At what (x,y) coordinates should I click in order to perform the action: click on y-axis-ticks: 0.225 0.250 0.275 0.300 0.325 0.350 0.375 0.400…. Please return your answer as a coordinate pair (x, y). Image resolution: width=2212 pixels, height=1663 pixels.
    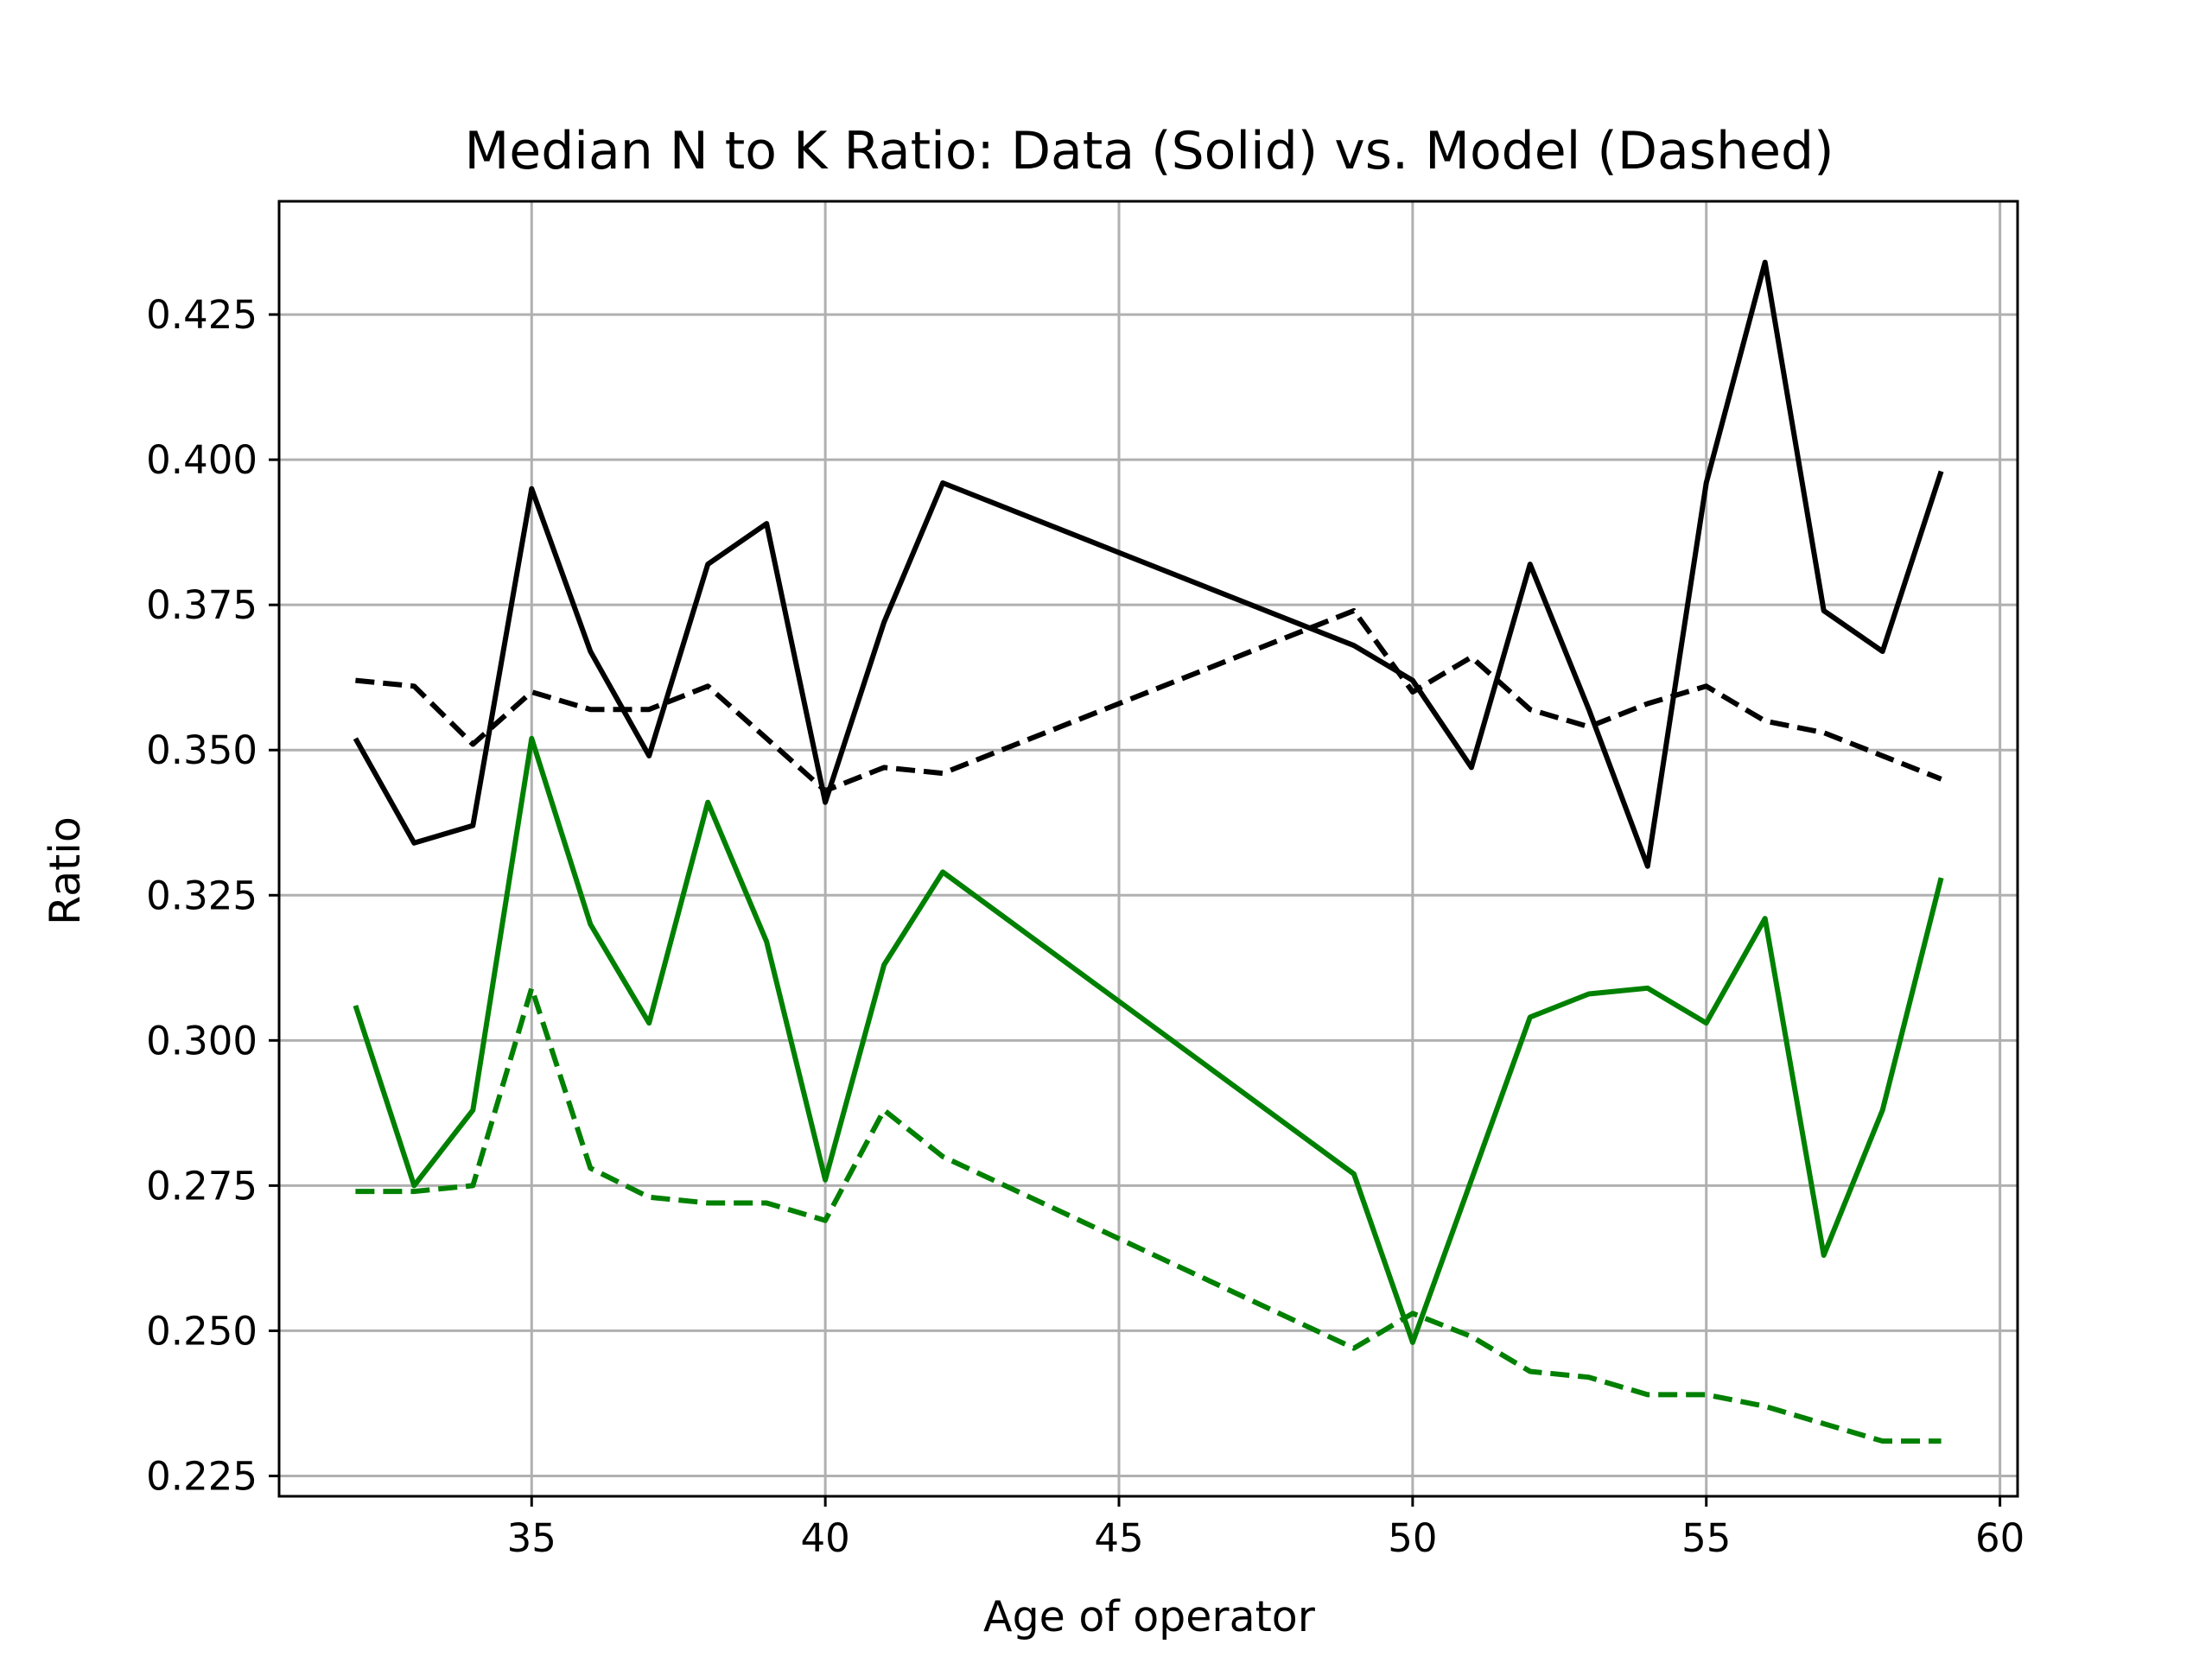
    Looking at the image, I should click on (212, 896).